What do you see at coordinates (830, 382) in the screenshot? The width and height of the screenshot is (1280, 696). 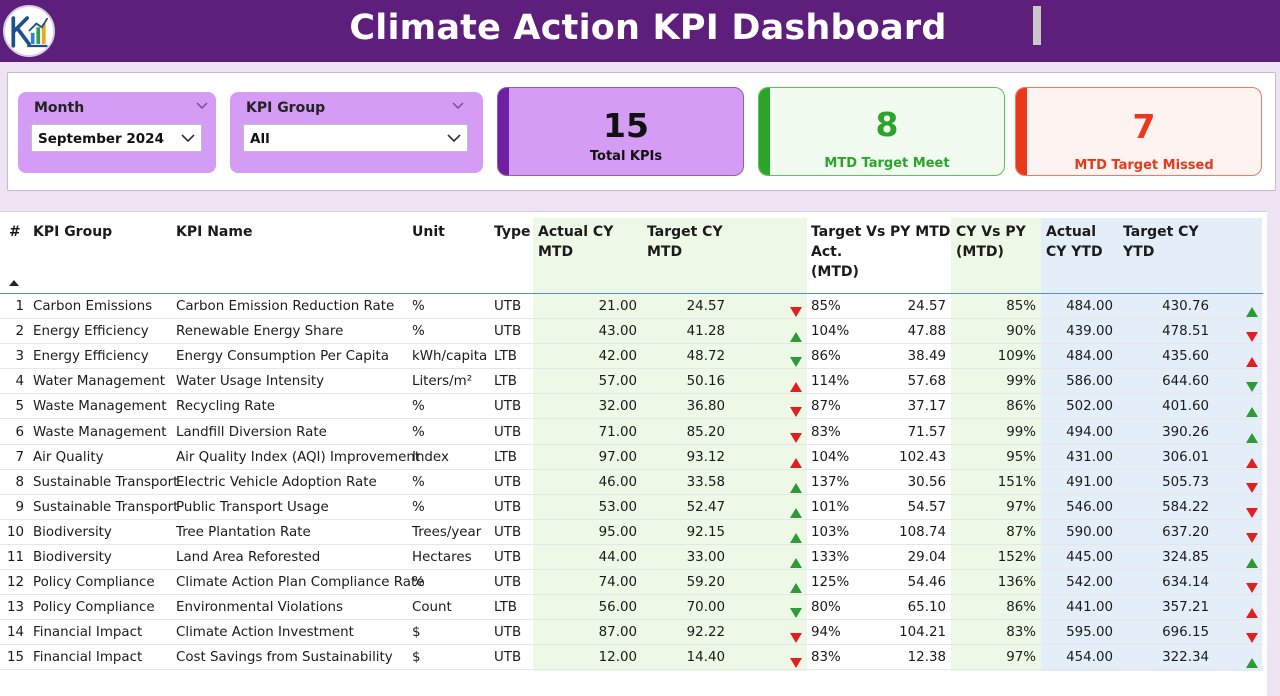 I see `cell-target-vs-act: 114%` at bounding box center [830, 382].